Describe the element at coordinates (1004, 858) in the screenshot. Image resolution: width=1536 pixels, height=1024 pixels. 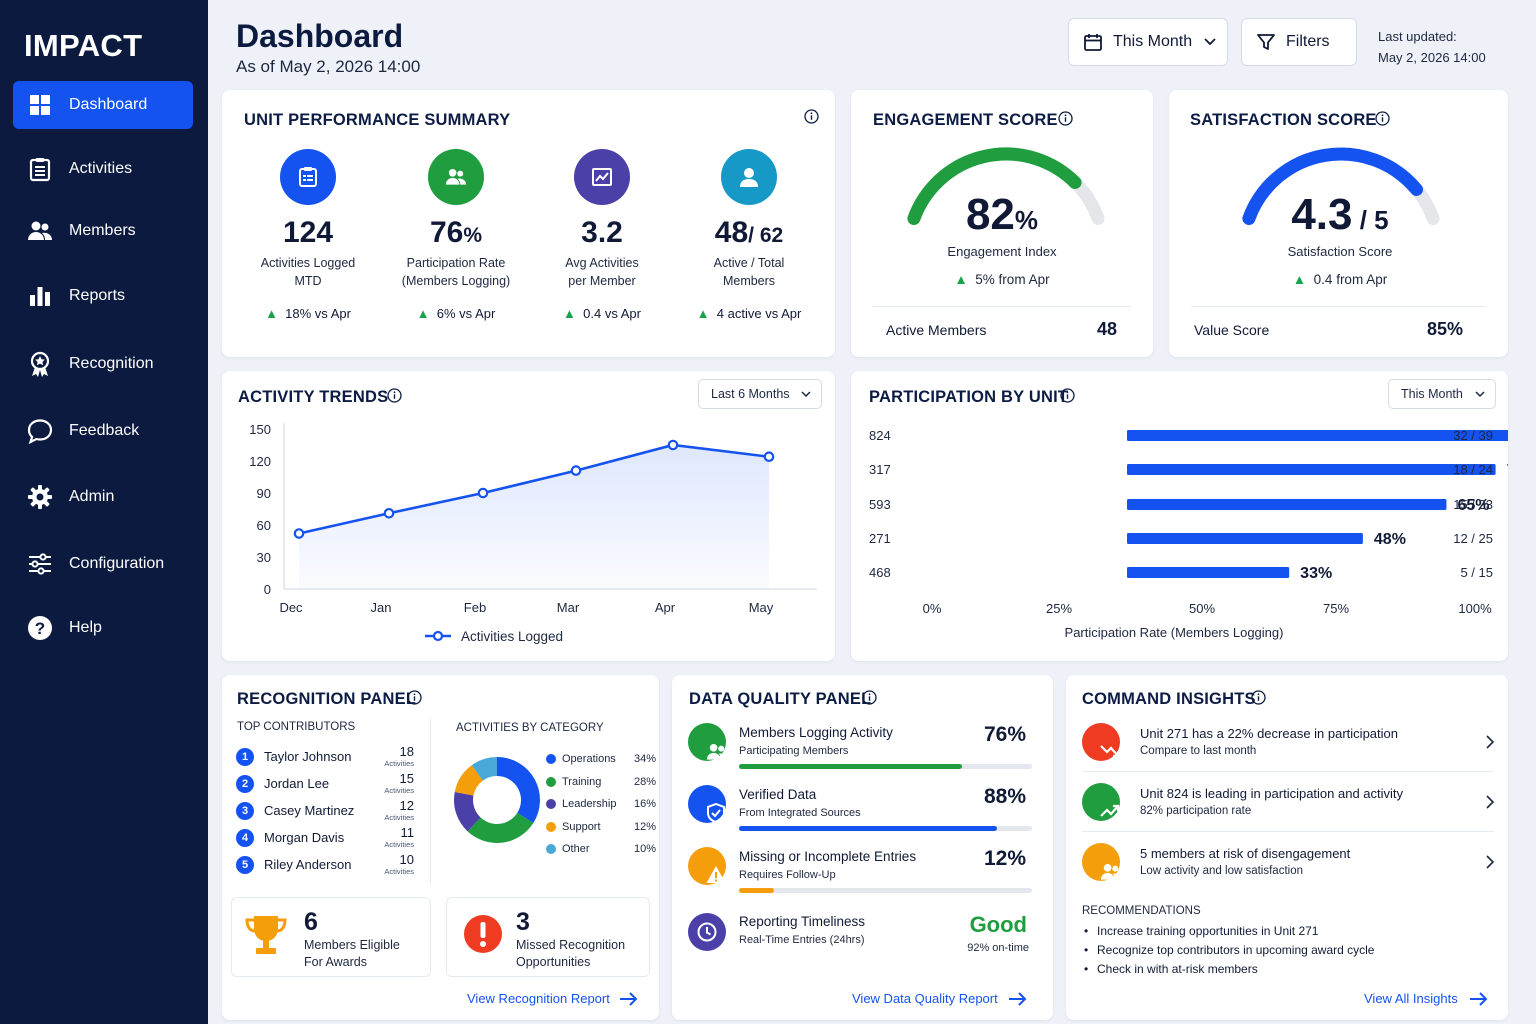
I see `dq-item-value: 12%` at that location.